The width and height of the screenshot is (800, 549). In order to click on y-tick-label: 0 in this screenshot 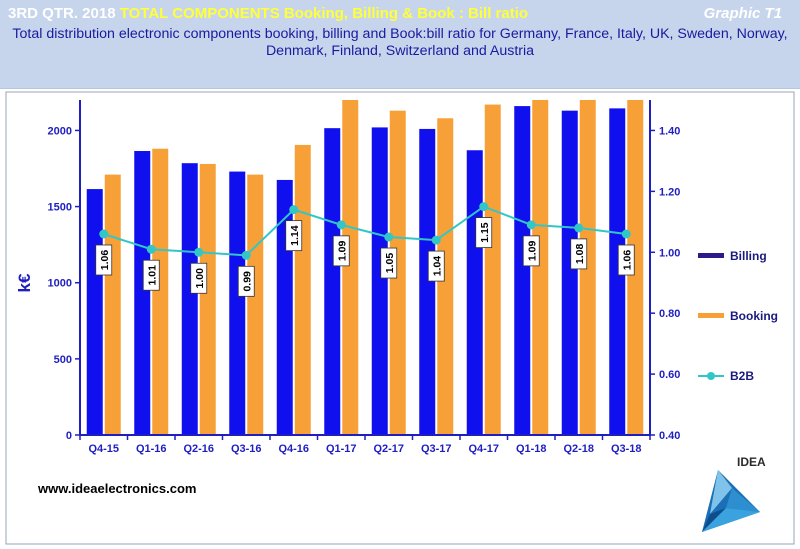, I will do `click(69, 436)`.